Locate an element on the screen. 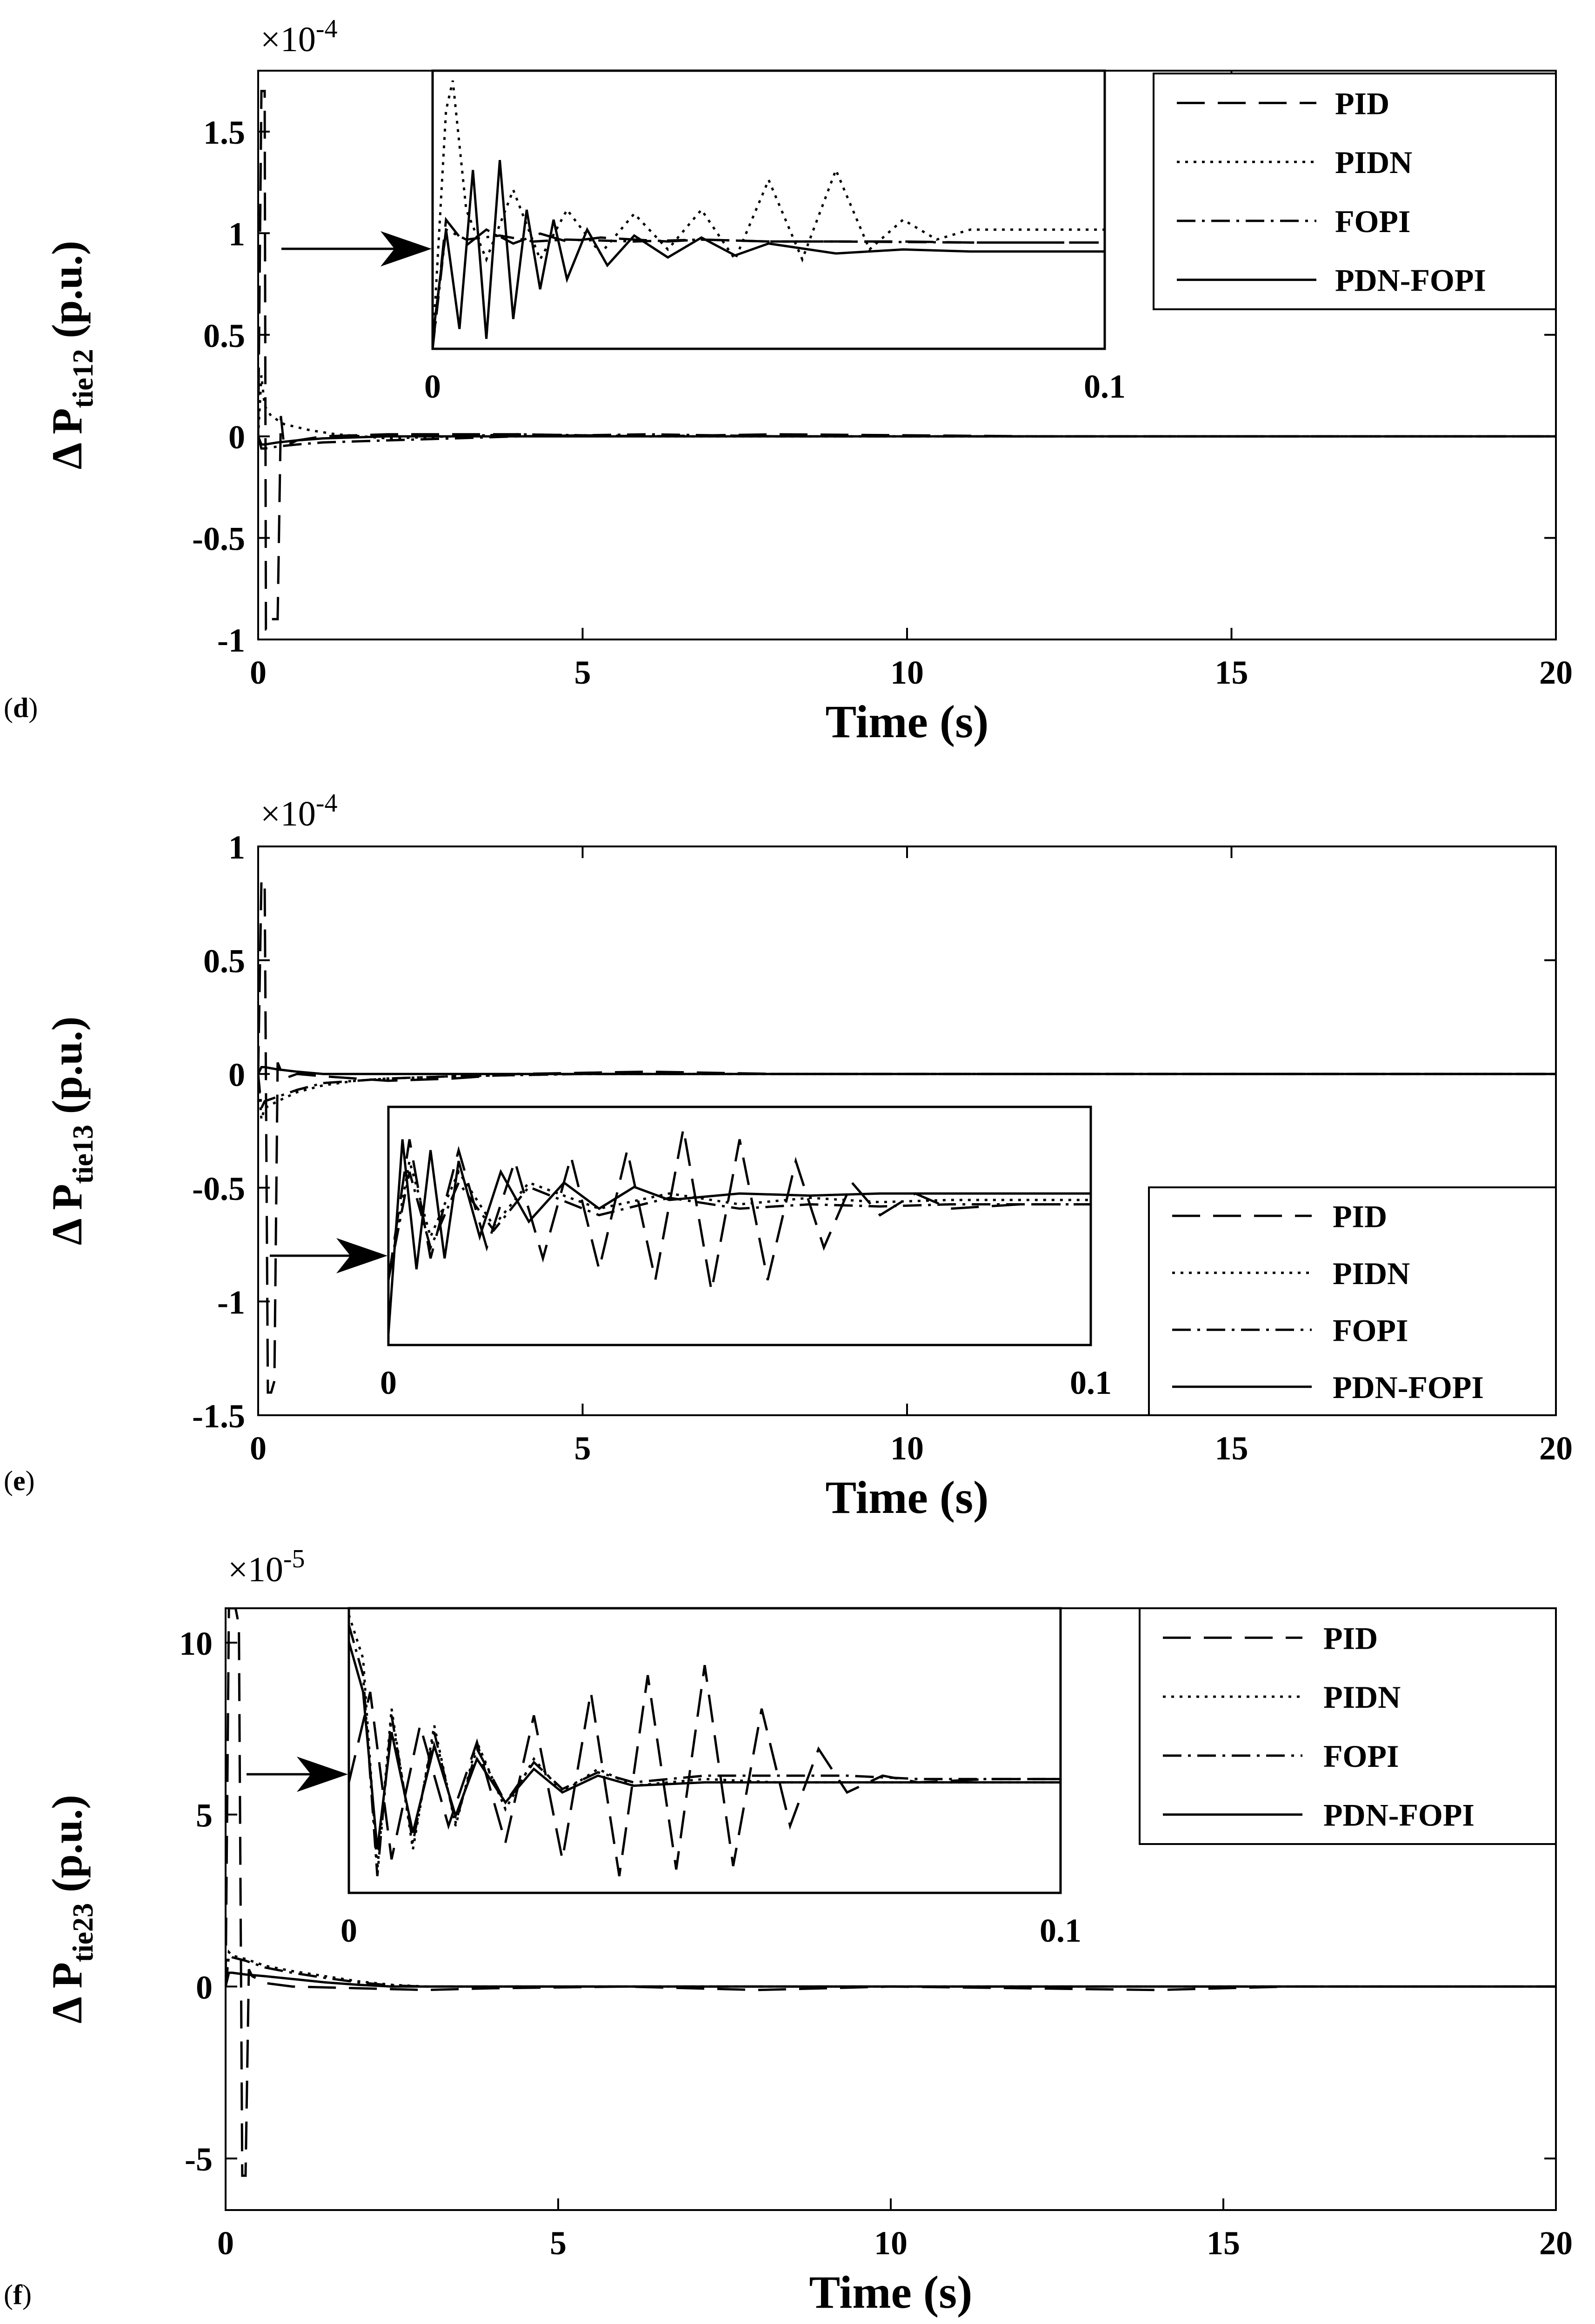 The image size is (1595, 2324). panel-tag-f: (f) is located at coordinates (18, 2294).